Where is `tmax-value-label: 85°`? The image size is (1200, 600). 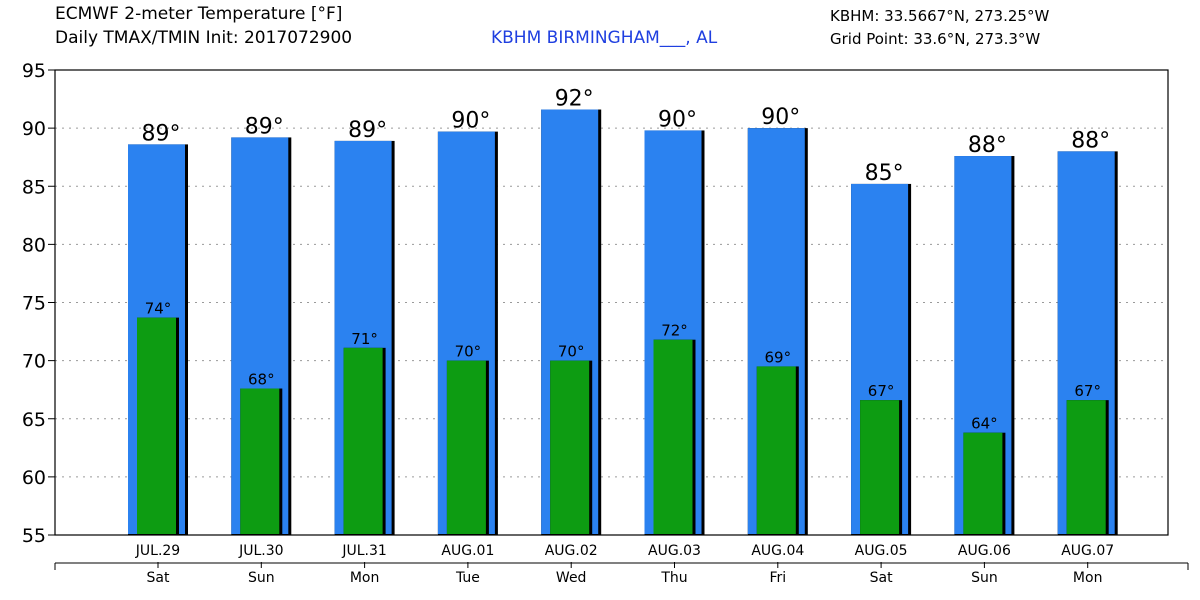 tmax-value-label: 85° is located at coordinates (884, 173).